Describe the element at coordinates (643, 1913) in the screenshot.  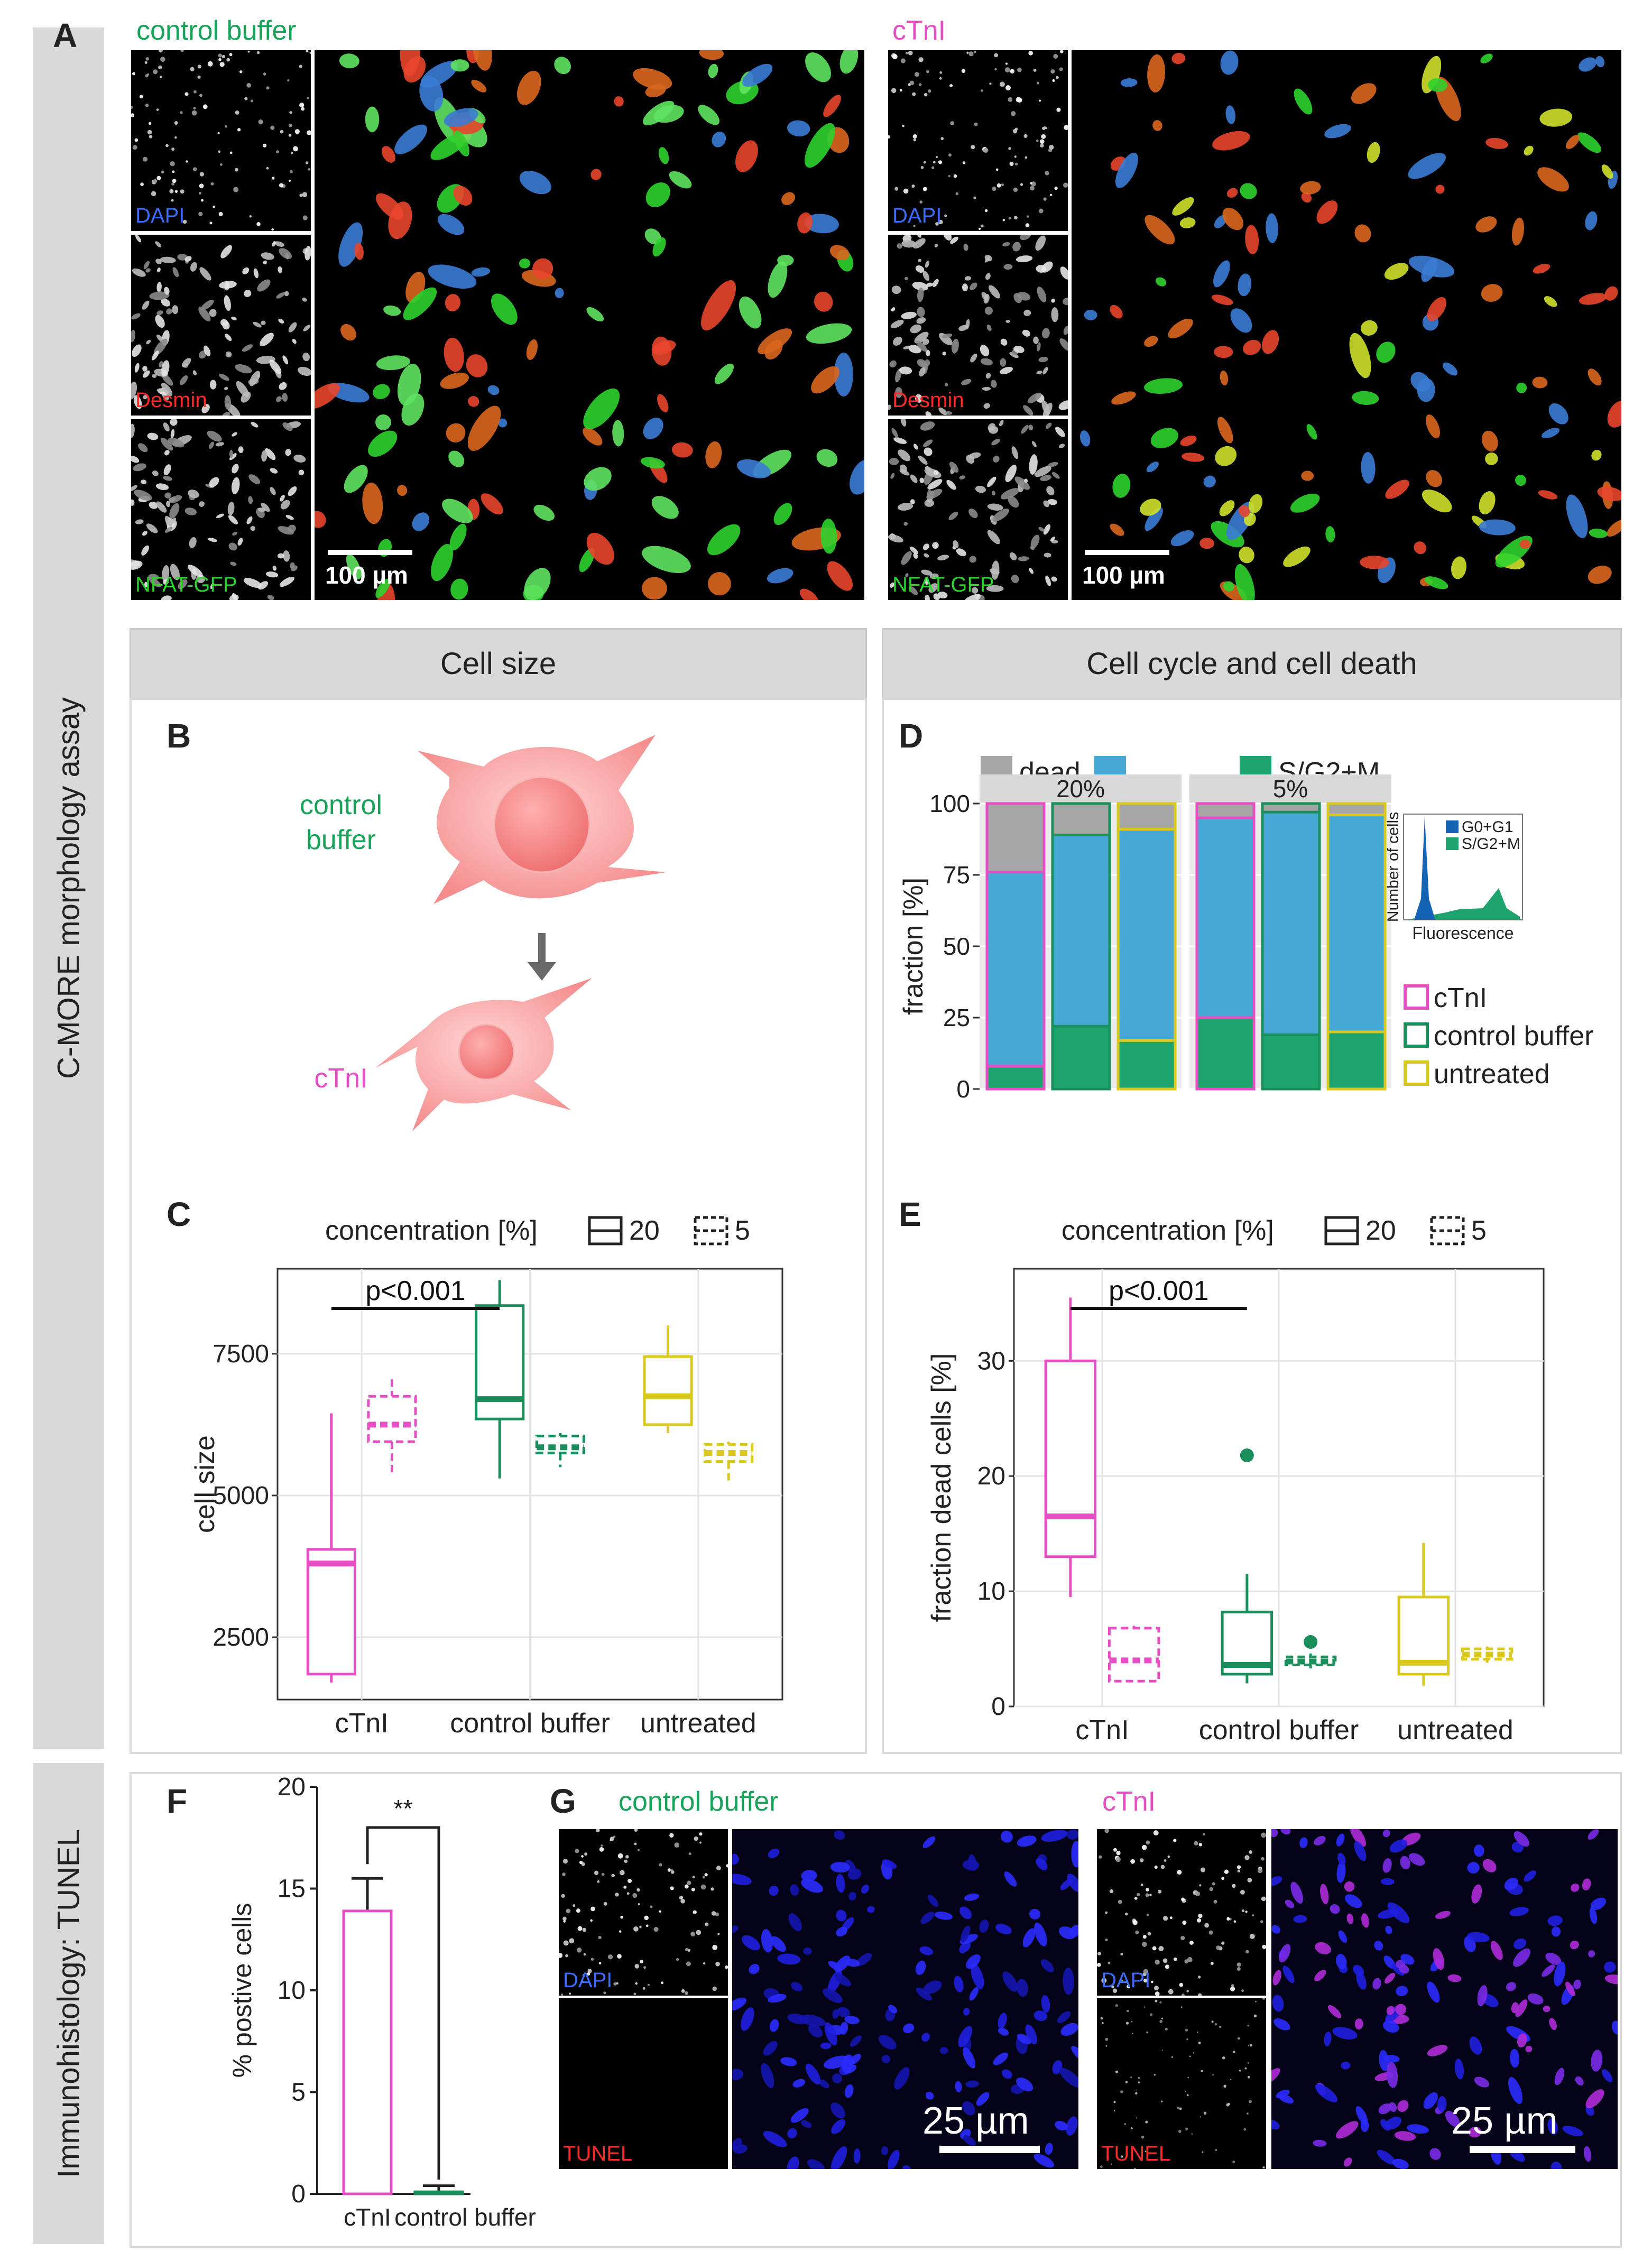
I see `g-left-dapi-tile-cells` at that location.